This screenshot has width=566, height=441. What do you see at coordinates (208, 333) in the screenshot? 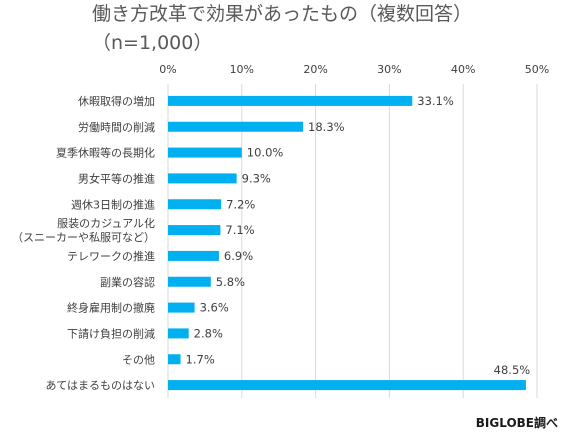
I see `data-label: 2.8%` at bounding box center [208, 333].